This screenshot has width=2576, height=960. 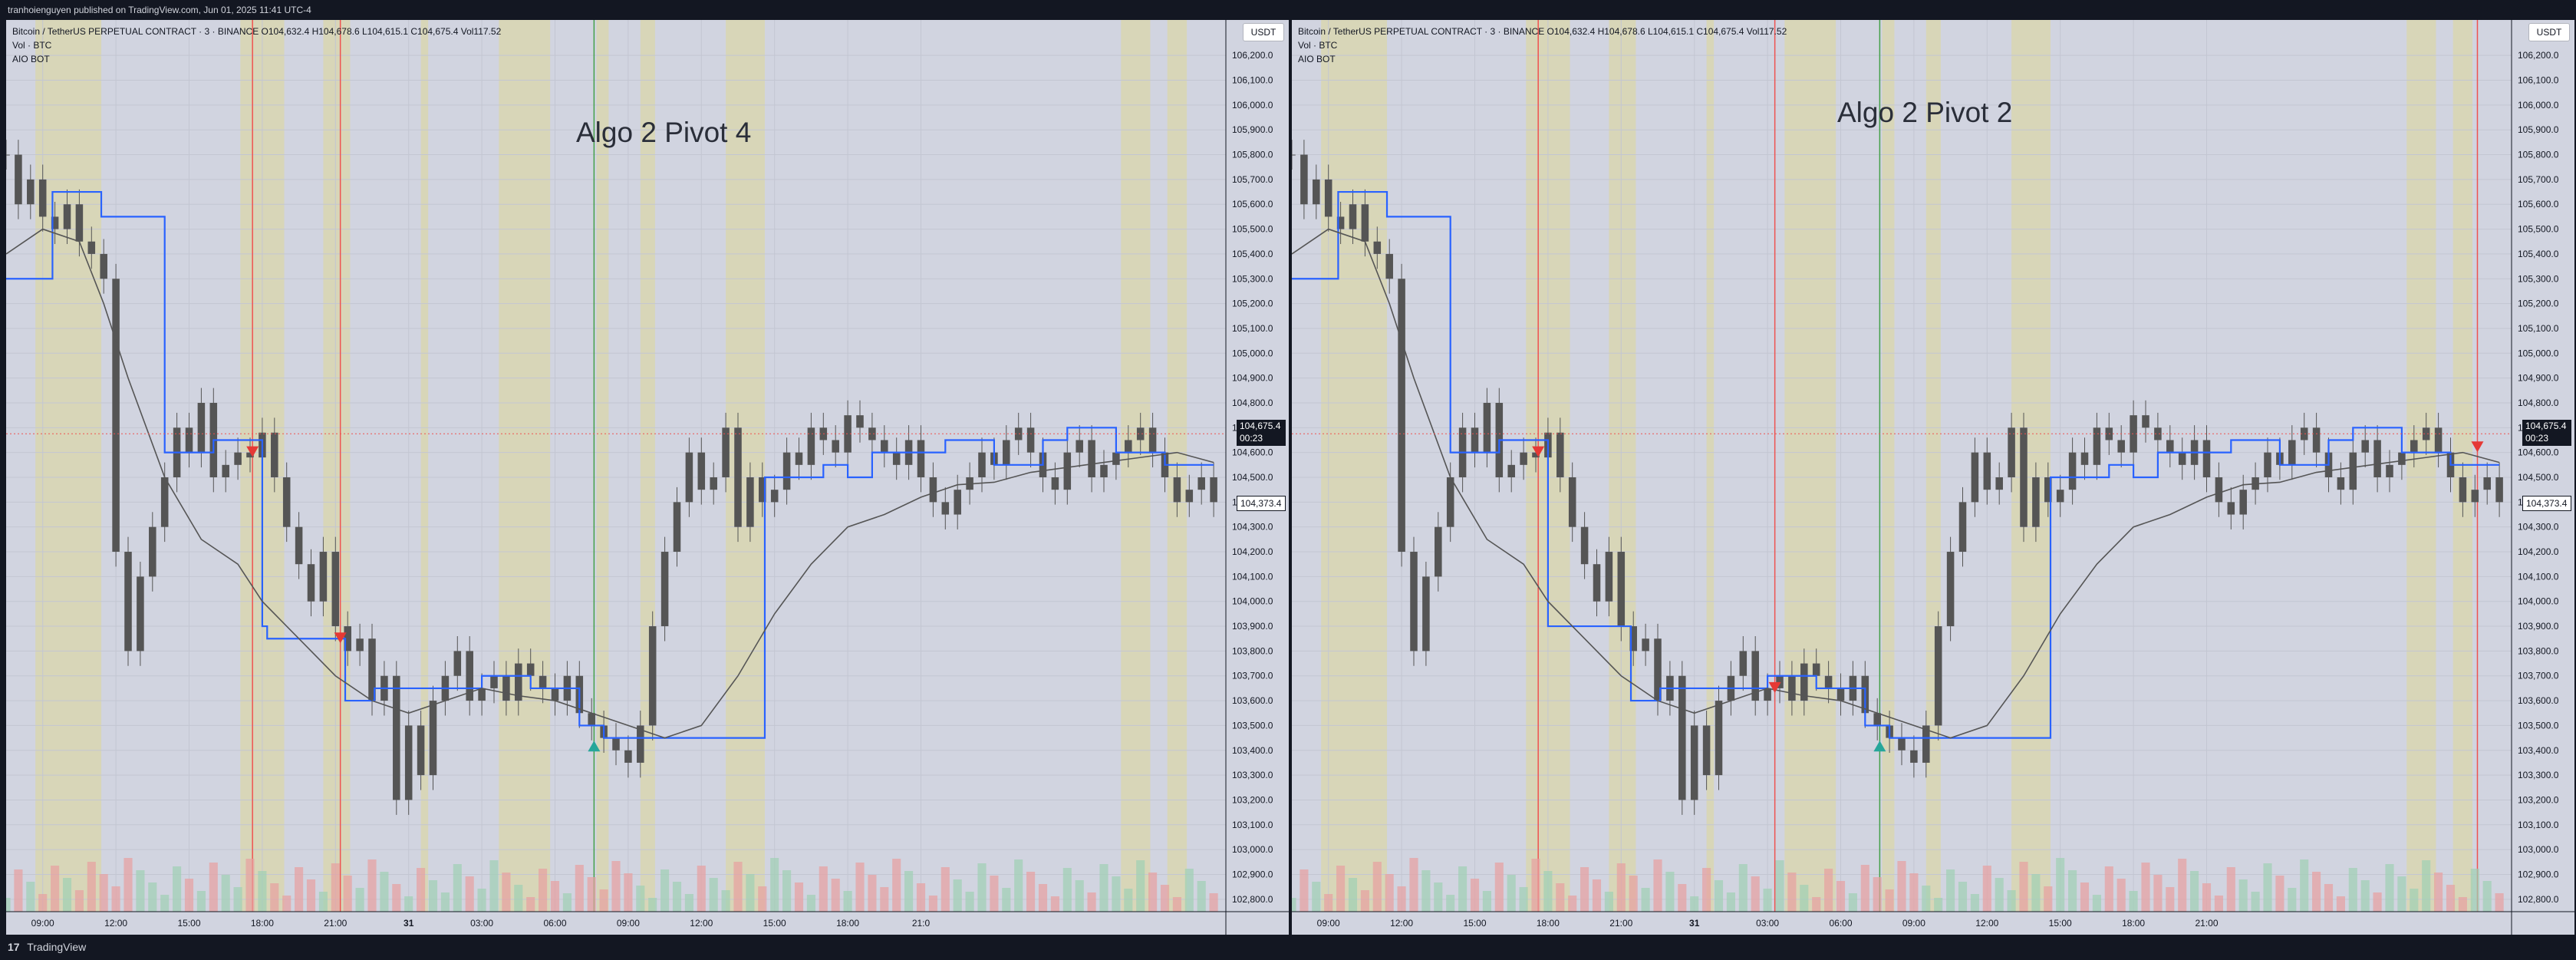 I want to click on y-tick-label: 106,000.0, so click(x=1252, y=106).